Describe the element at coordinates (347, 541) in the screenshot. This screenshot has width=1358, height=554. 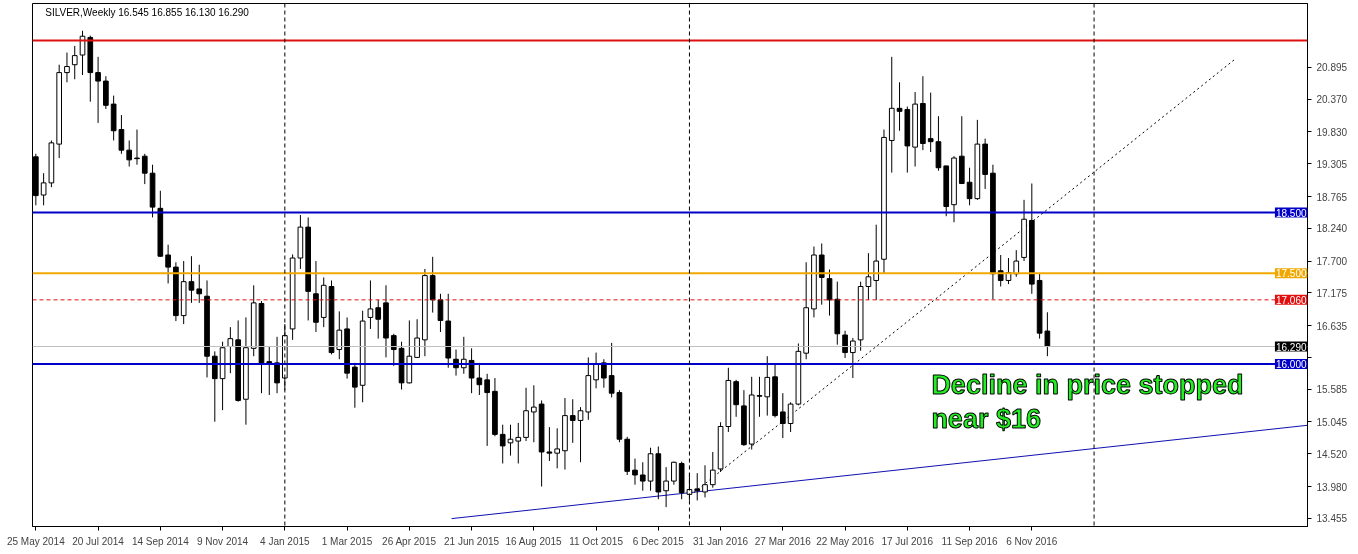
I see `x-tick-label: 1 Mar 2015` at that location.